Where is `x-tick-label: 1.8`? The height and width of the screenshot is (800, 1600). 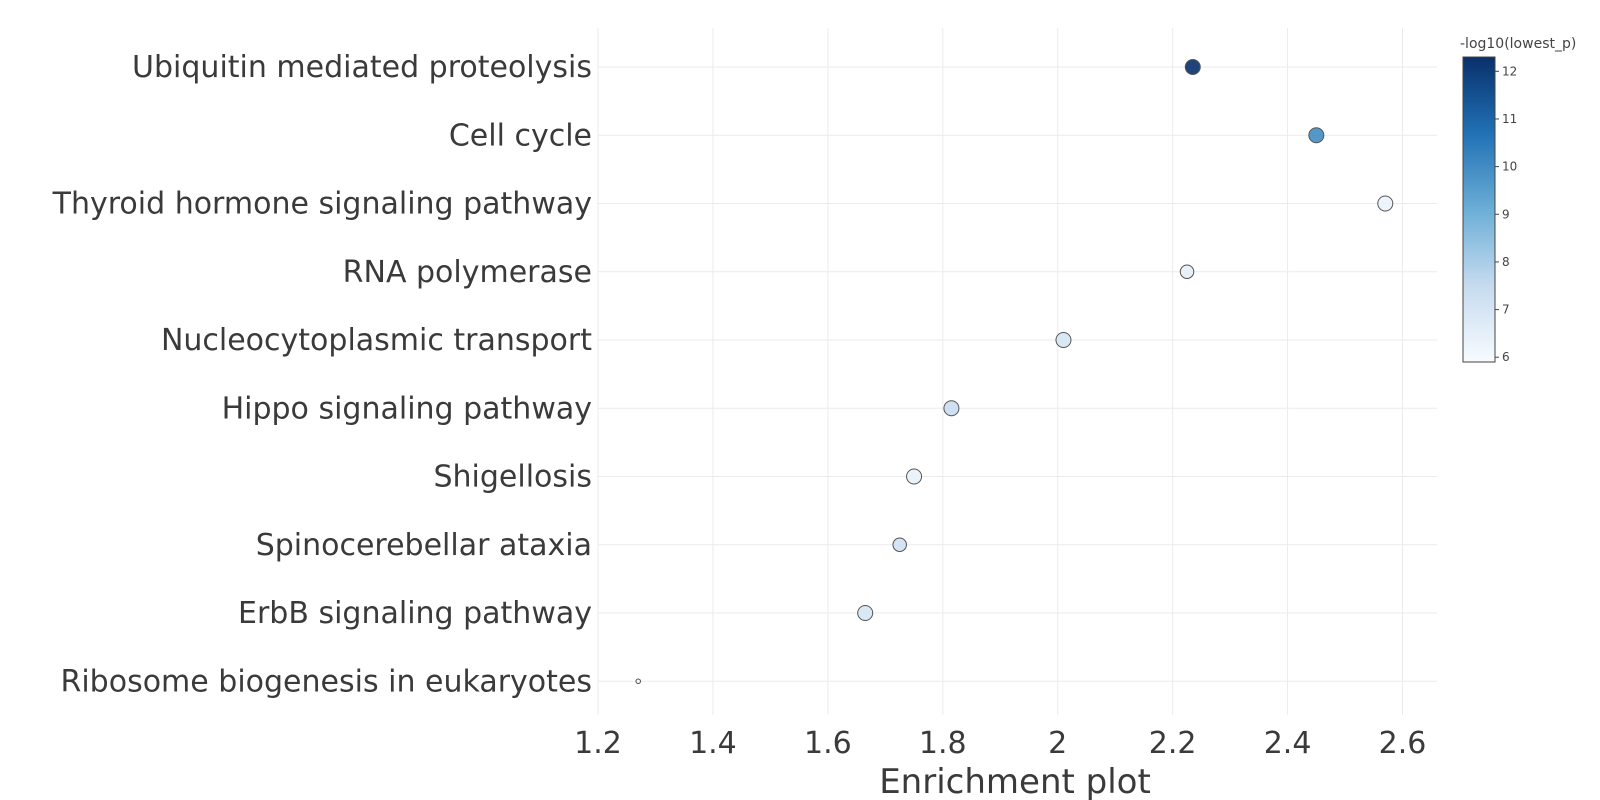 x-tick-label: 1.8 is located at coordinates (943, 743).